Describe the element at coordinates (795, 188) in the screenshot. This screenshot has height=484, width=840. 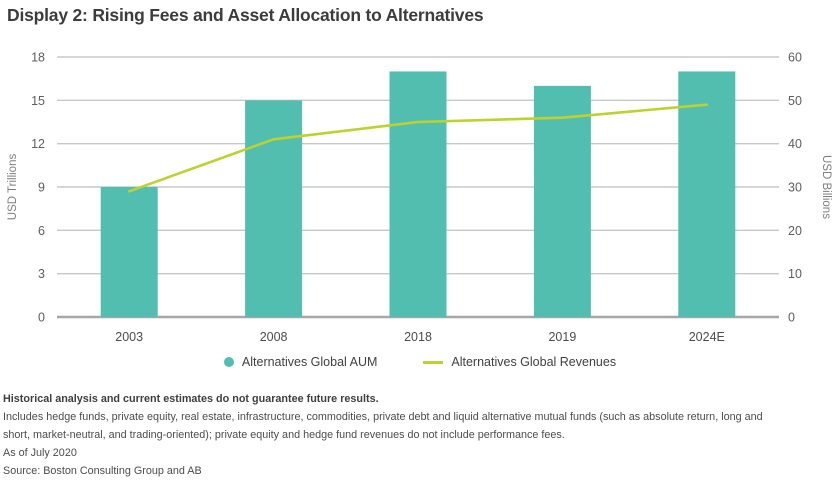
I see `right-axis-tick: 30` at that location.